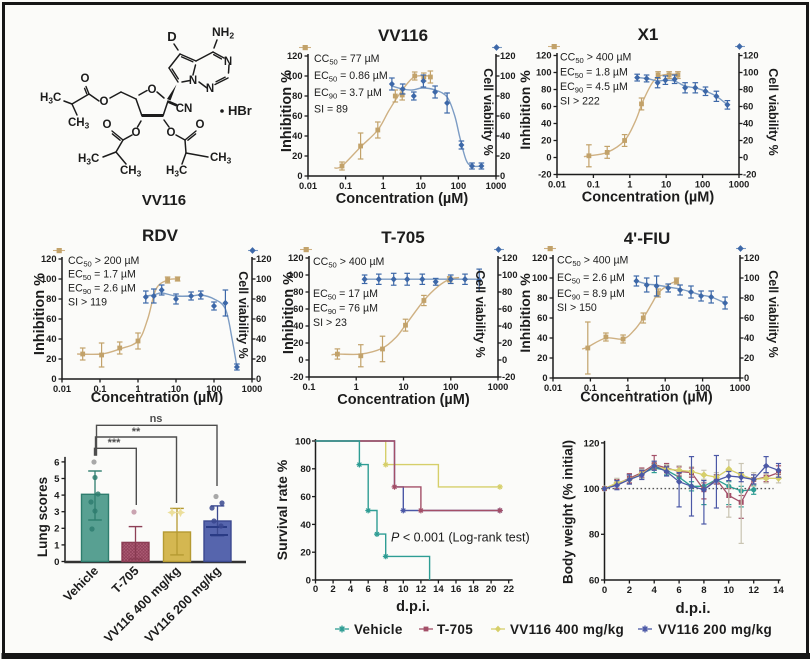 Image resolution: width=810 pixels, height=664 pixels. Describe the element at coordinates (184, 109) in the screenshot. I see `svg-text: CN` at that location.